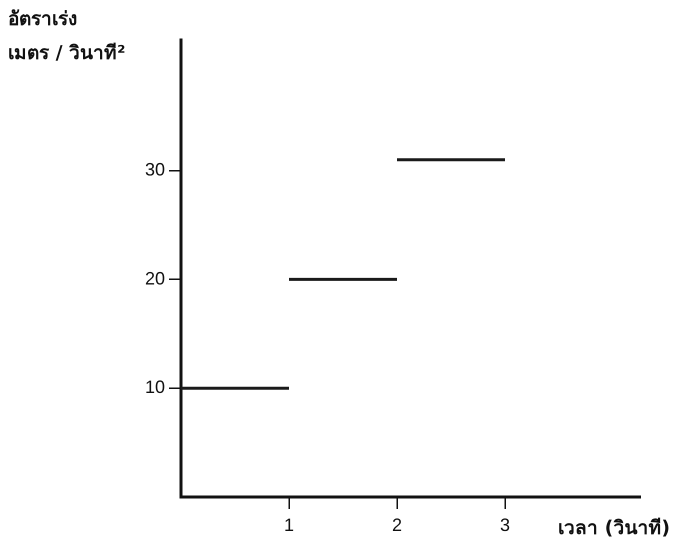 The image size is (674, 546). What do you see at coordinates (154, 170) in the screenshot?
I see `y-tick-label: 30` at bounding box center [154, 170].